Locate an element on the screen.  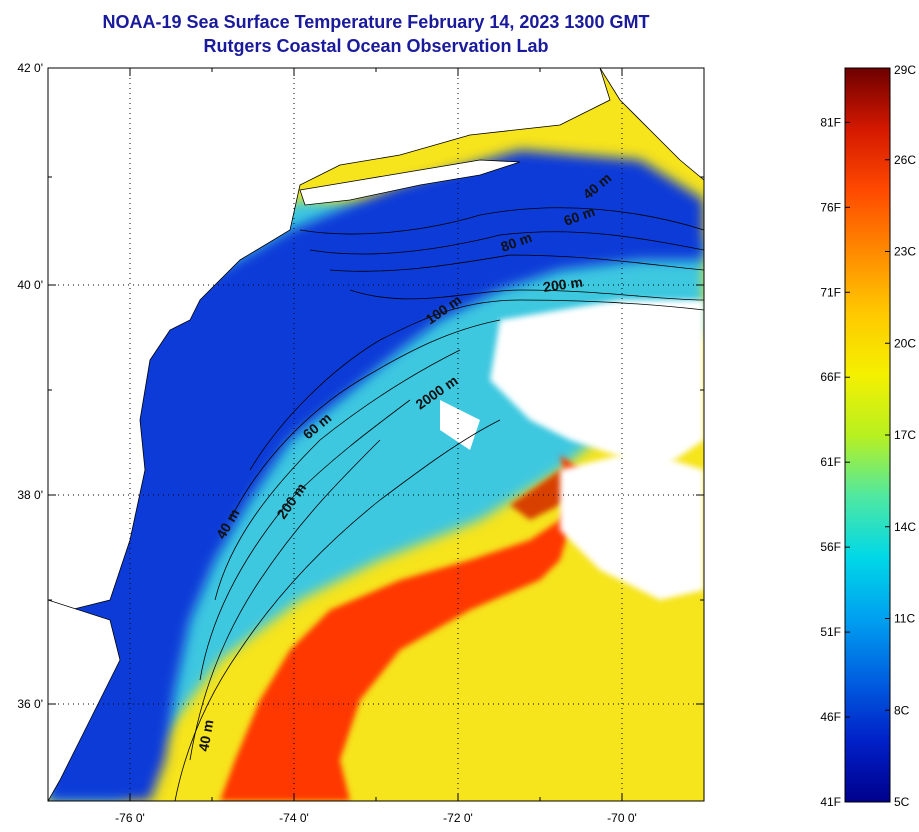
cloud-patch is located at coordinates (460, 425).